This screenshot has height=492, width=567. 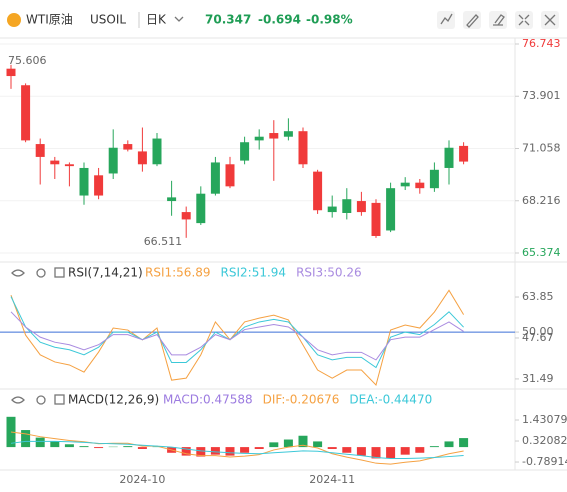 I want to click on tool-clear-icon, so click(x=499, y=20).